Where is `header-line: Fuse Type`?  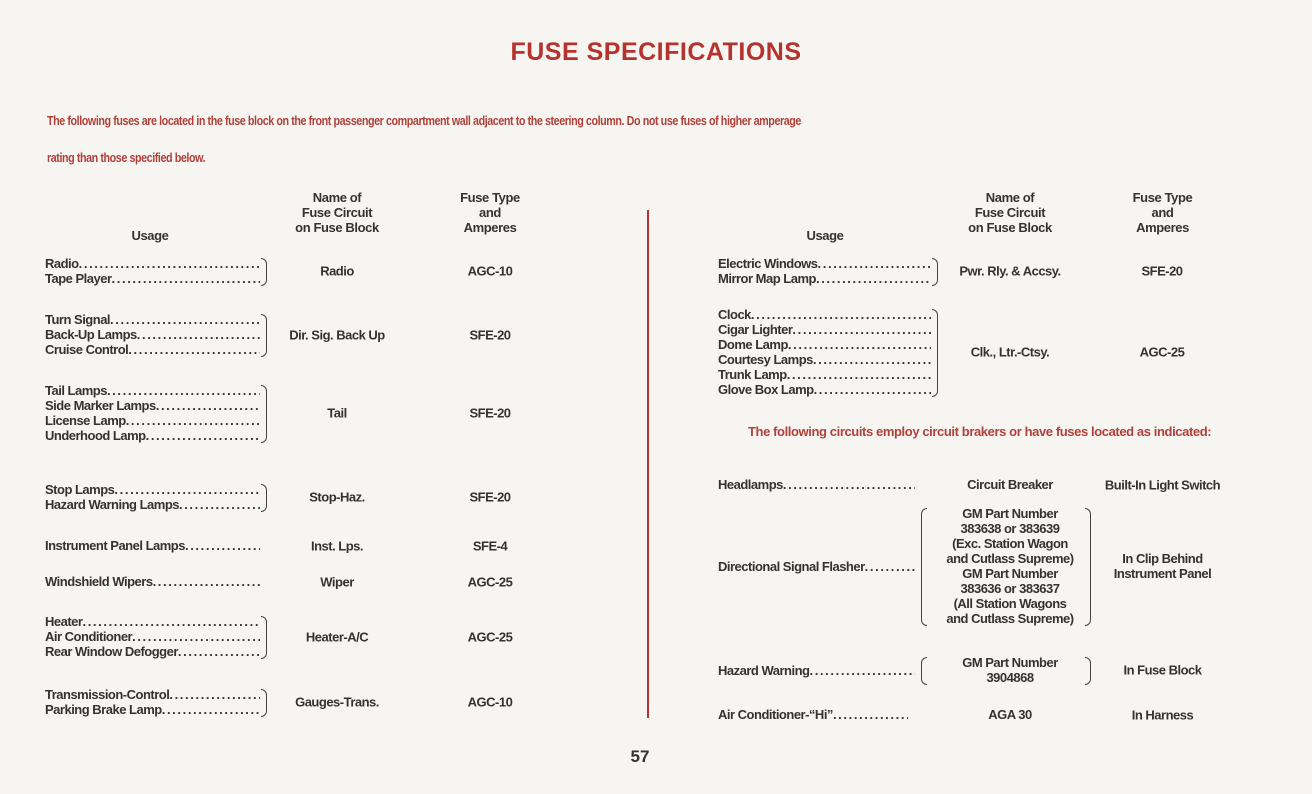
header-line: Fuse Type is located at coordinates (1162, 197).